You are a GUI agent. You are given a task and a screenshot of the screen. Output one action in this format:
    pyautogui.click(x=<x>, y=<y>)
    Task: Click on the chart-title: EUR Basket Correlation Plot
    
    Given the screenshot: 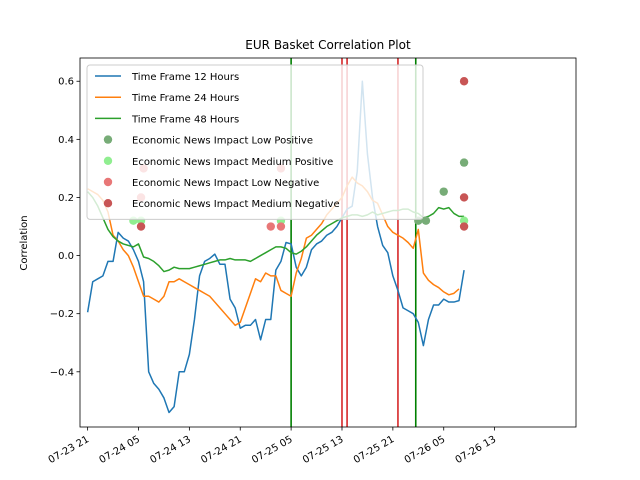 What is the action you would take?
    pyautogui.click(x=328, y=45)
    